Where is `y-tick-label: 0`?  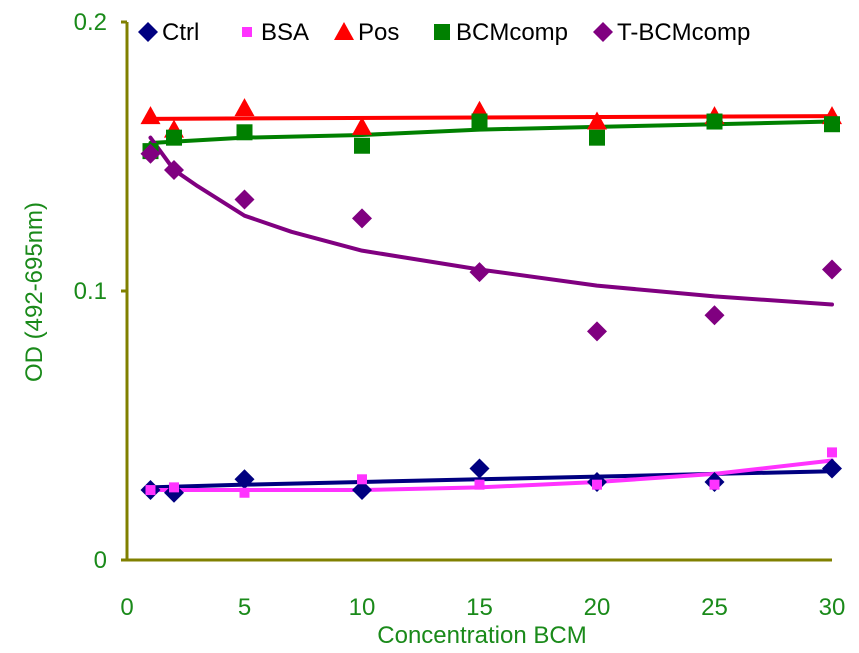 y-tick-label: 0 is located at coordinates (100, 560).